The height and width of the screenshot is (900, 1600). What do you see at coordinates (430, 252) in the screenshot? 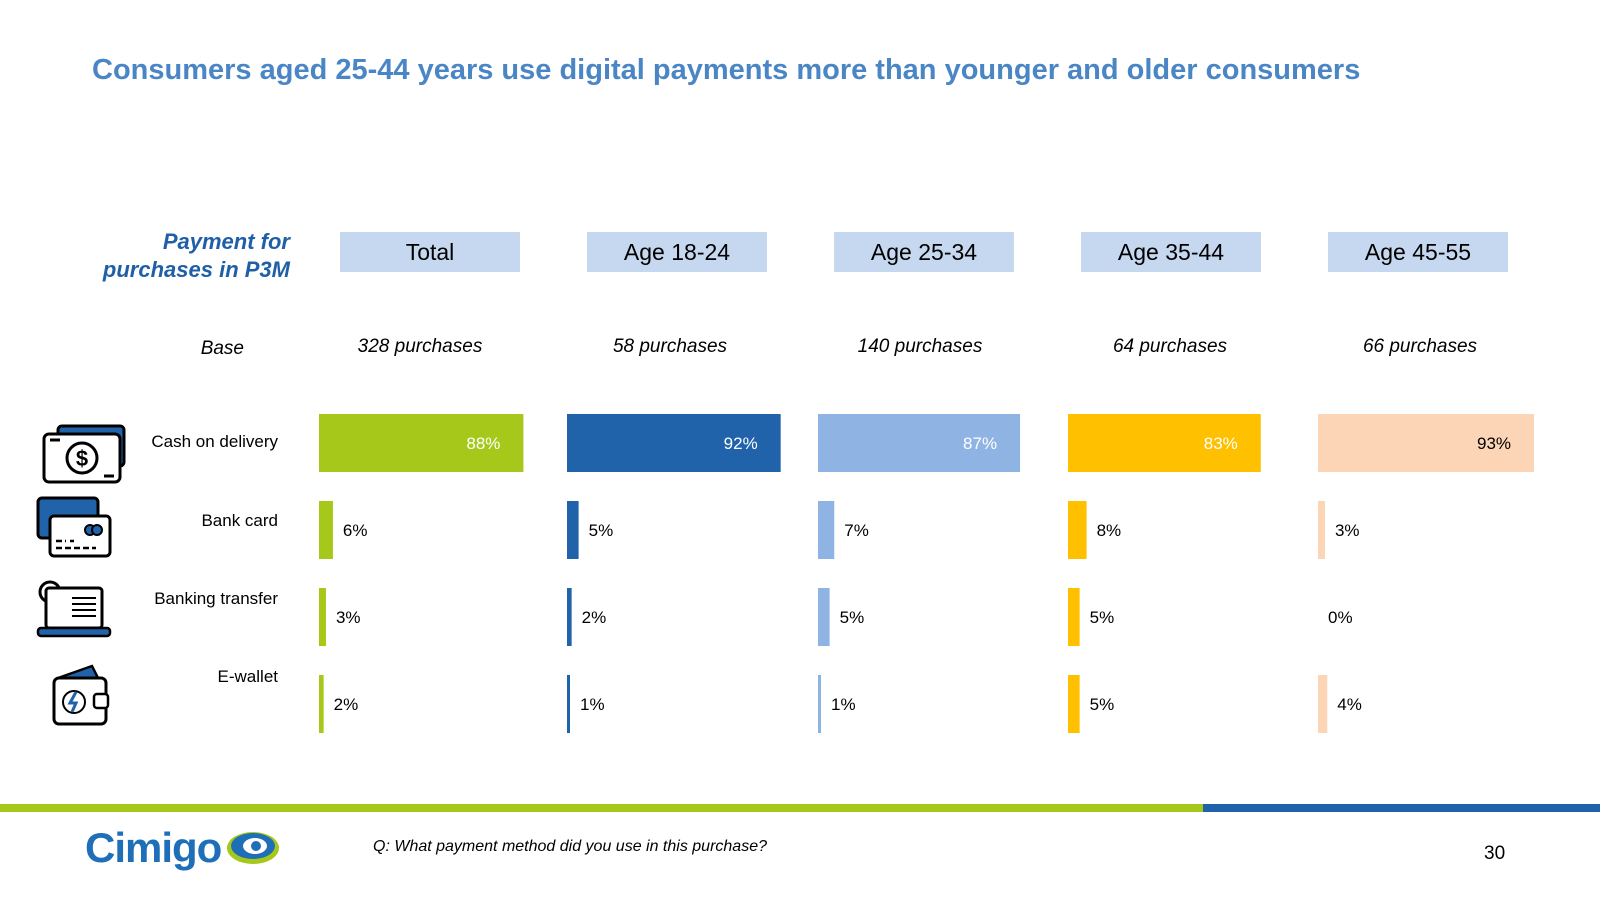
I see `column-header-total: Total` at bounding box center [430, 252].